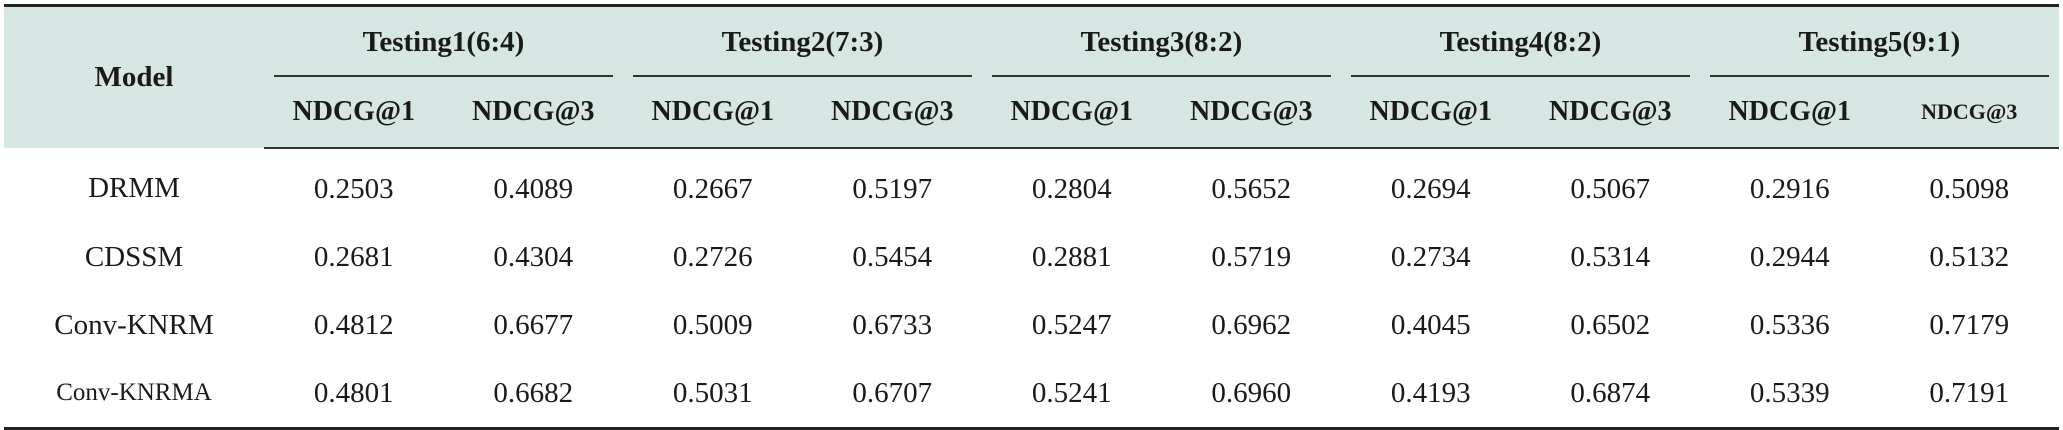  I want to click on value-cell: 0.6874, so click(1610, 394).